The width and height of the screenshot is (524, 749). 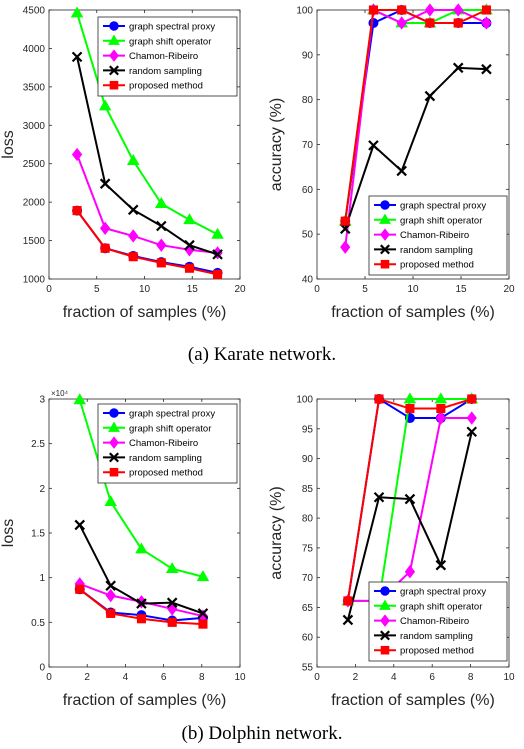 I want to click on x-tick-label: 6, so click(x=432, y=677).